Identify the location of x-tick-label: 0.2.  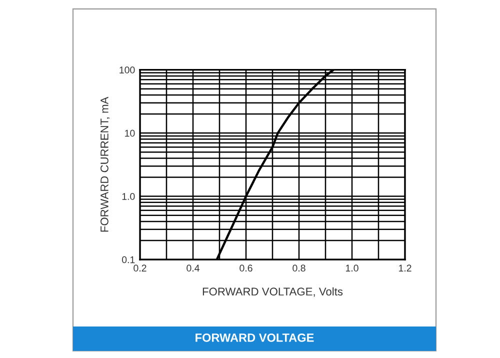
(140, 268).